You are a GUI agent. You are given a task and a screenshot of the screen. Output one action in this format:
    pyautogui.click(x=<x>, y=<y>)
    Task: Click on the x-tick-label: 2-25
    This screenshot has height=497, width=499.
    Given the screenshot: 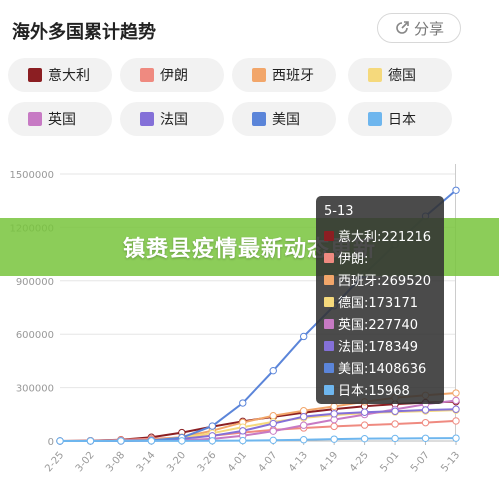 What is the action you would take?
    pyautogui.click(x=54, y=462)
    